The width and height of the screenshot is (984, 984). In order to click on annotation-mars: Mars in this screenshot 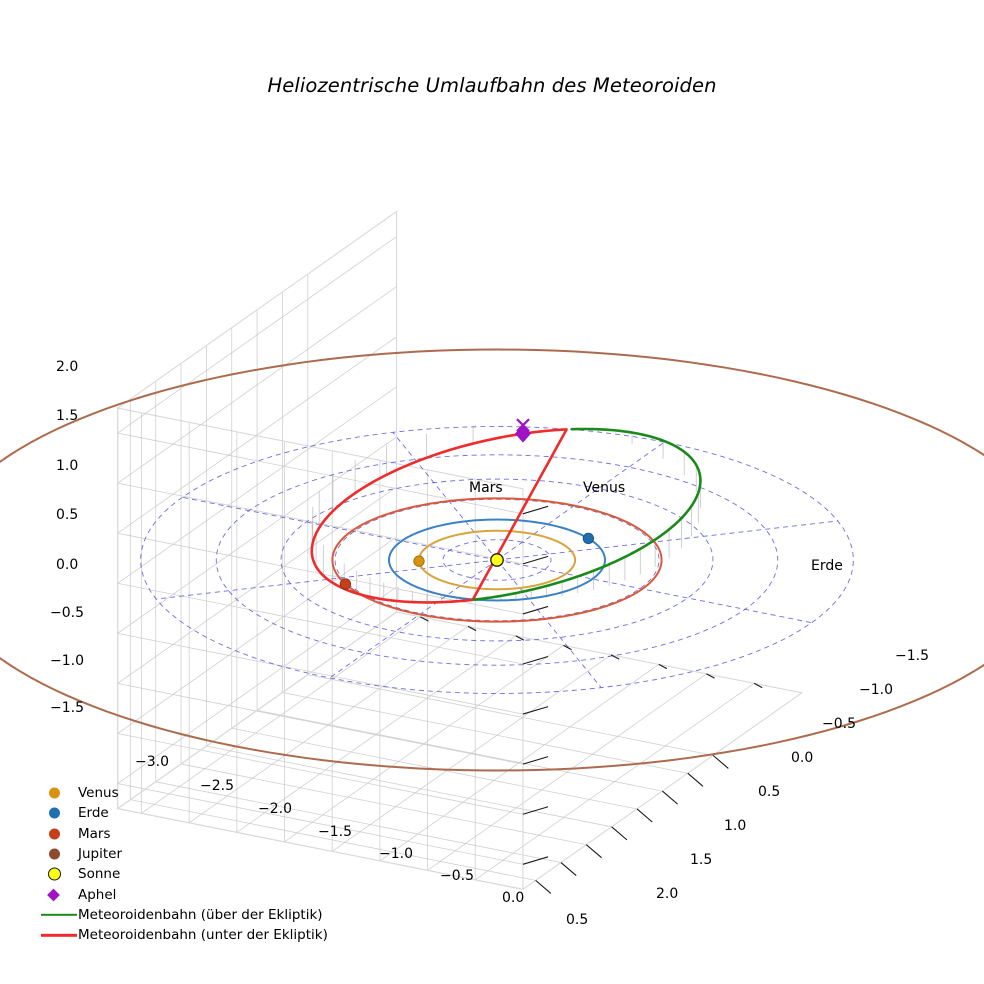, I will do `click(486, 488)`.